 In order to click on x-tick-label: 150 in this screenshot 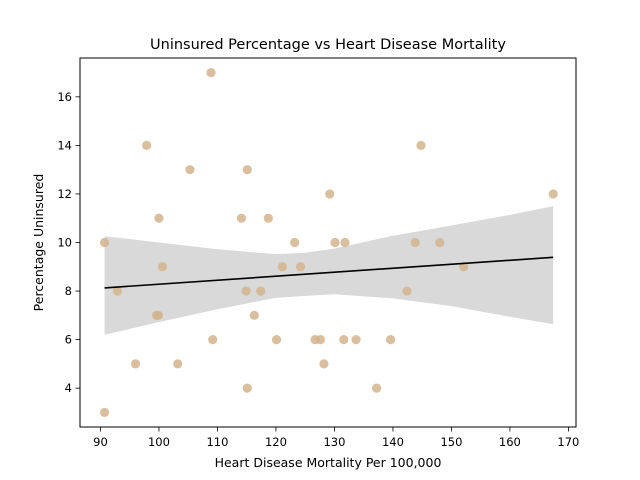, I will do `click(451, 442)`.